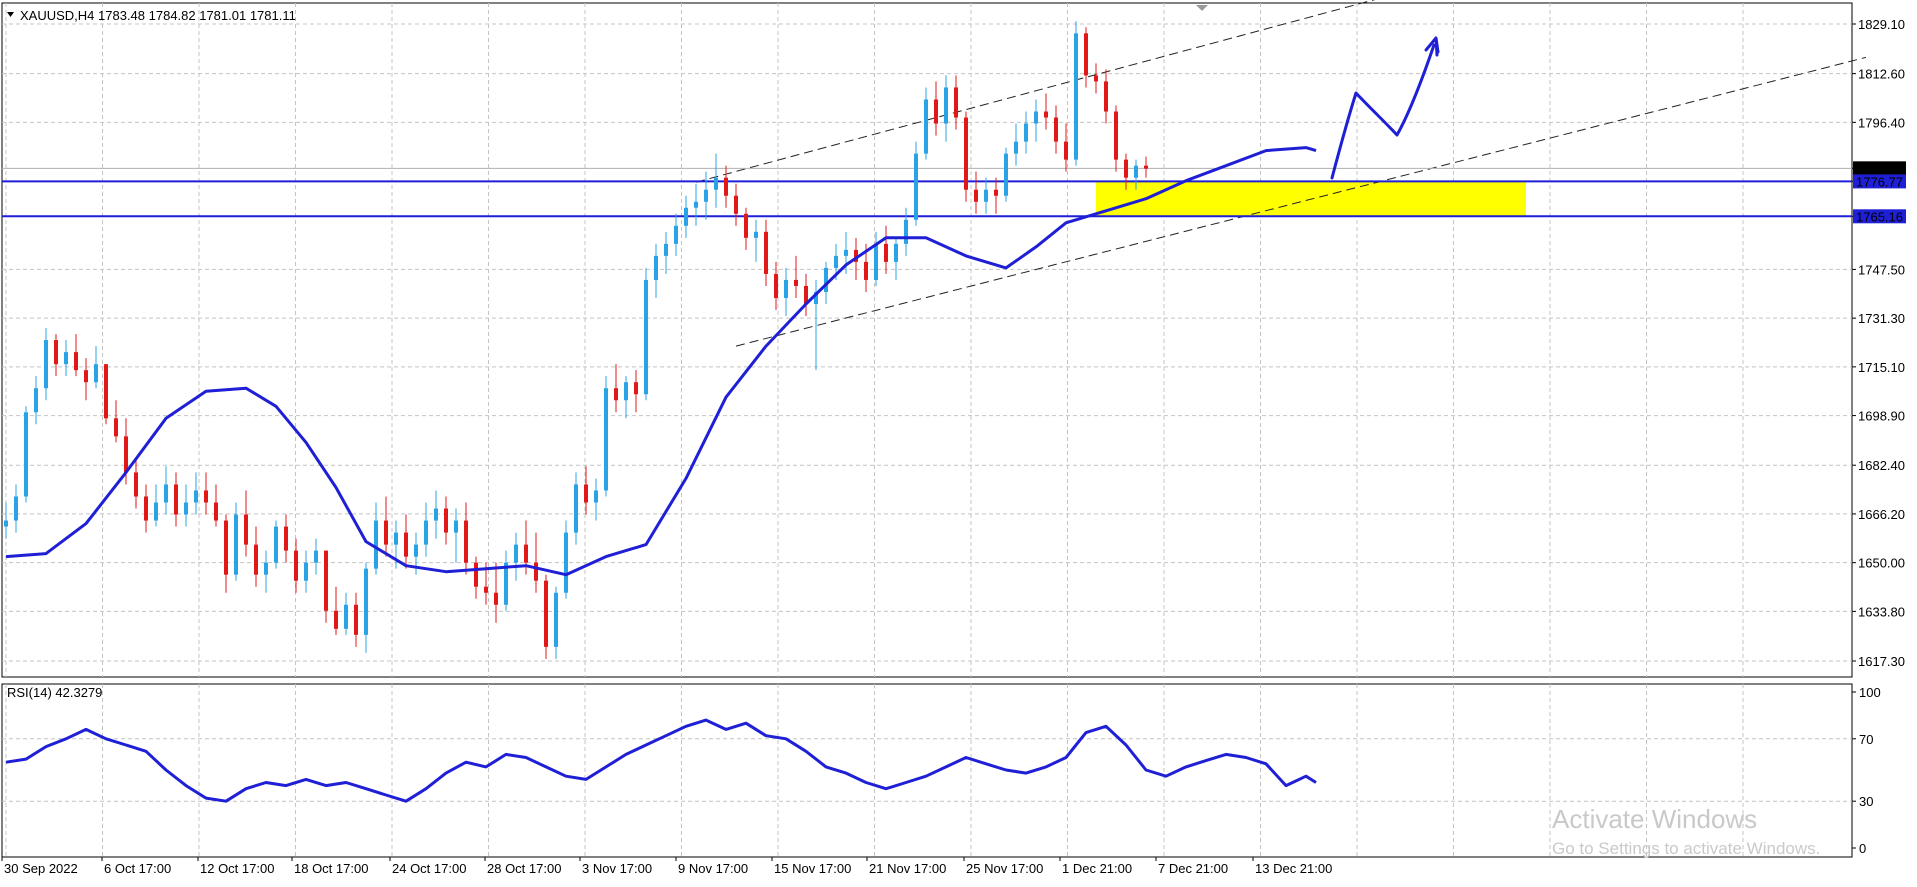 Image resolution: width=1917 pixels, height=887 pixels. Describe the element at coordinates (1385, 108) in the screenshot. I see `drawing-layer` at that location.